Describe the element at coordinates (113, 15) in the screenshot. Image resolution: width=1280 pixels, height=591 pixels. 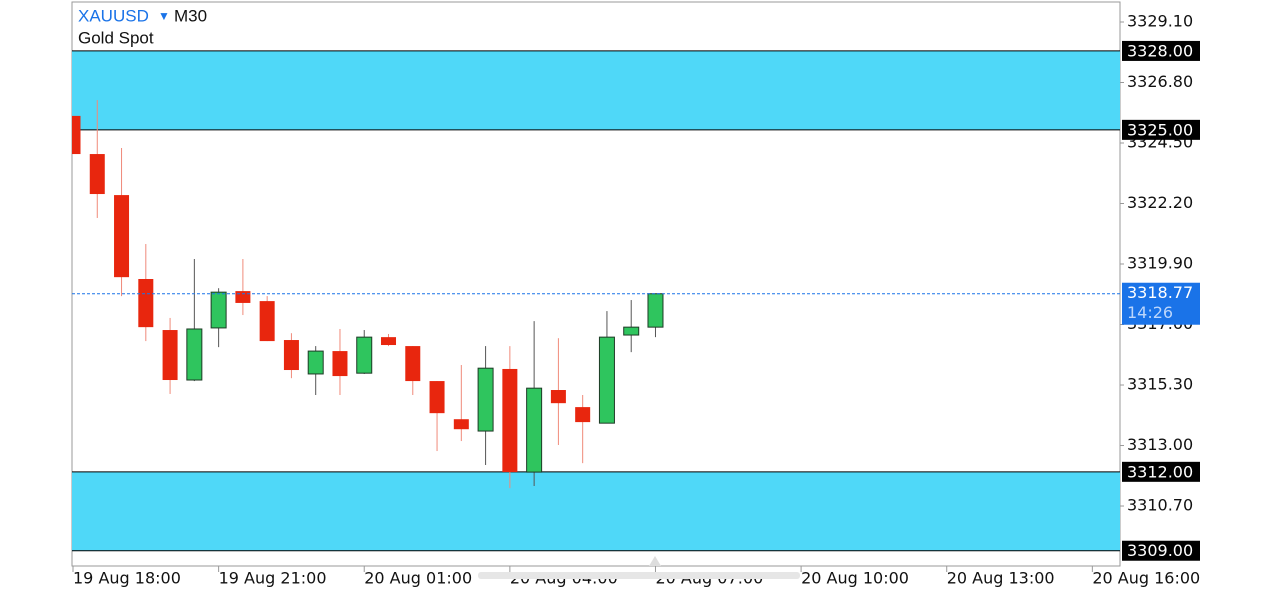
I see `symbol: XAUUSD` at that location.